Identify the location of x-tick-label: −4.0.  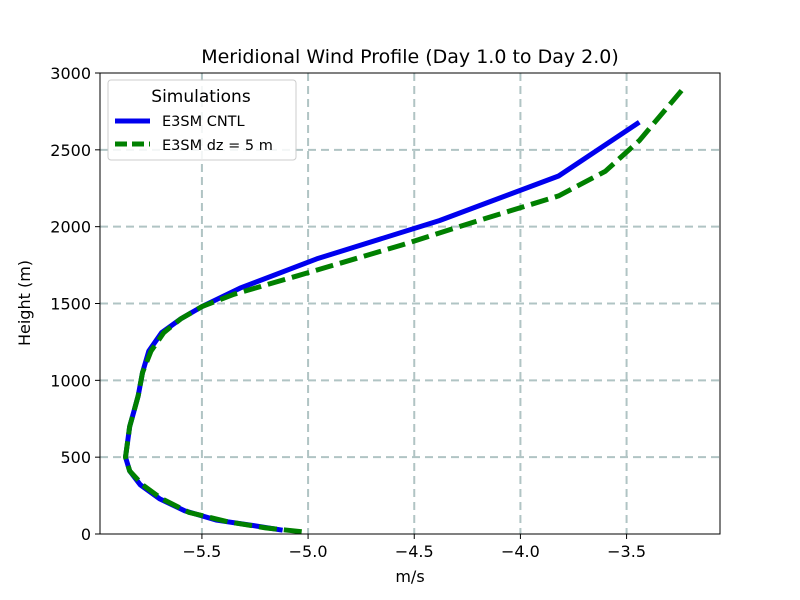
(520, 551).